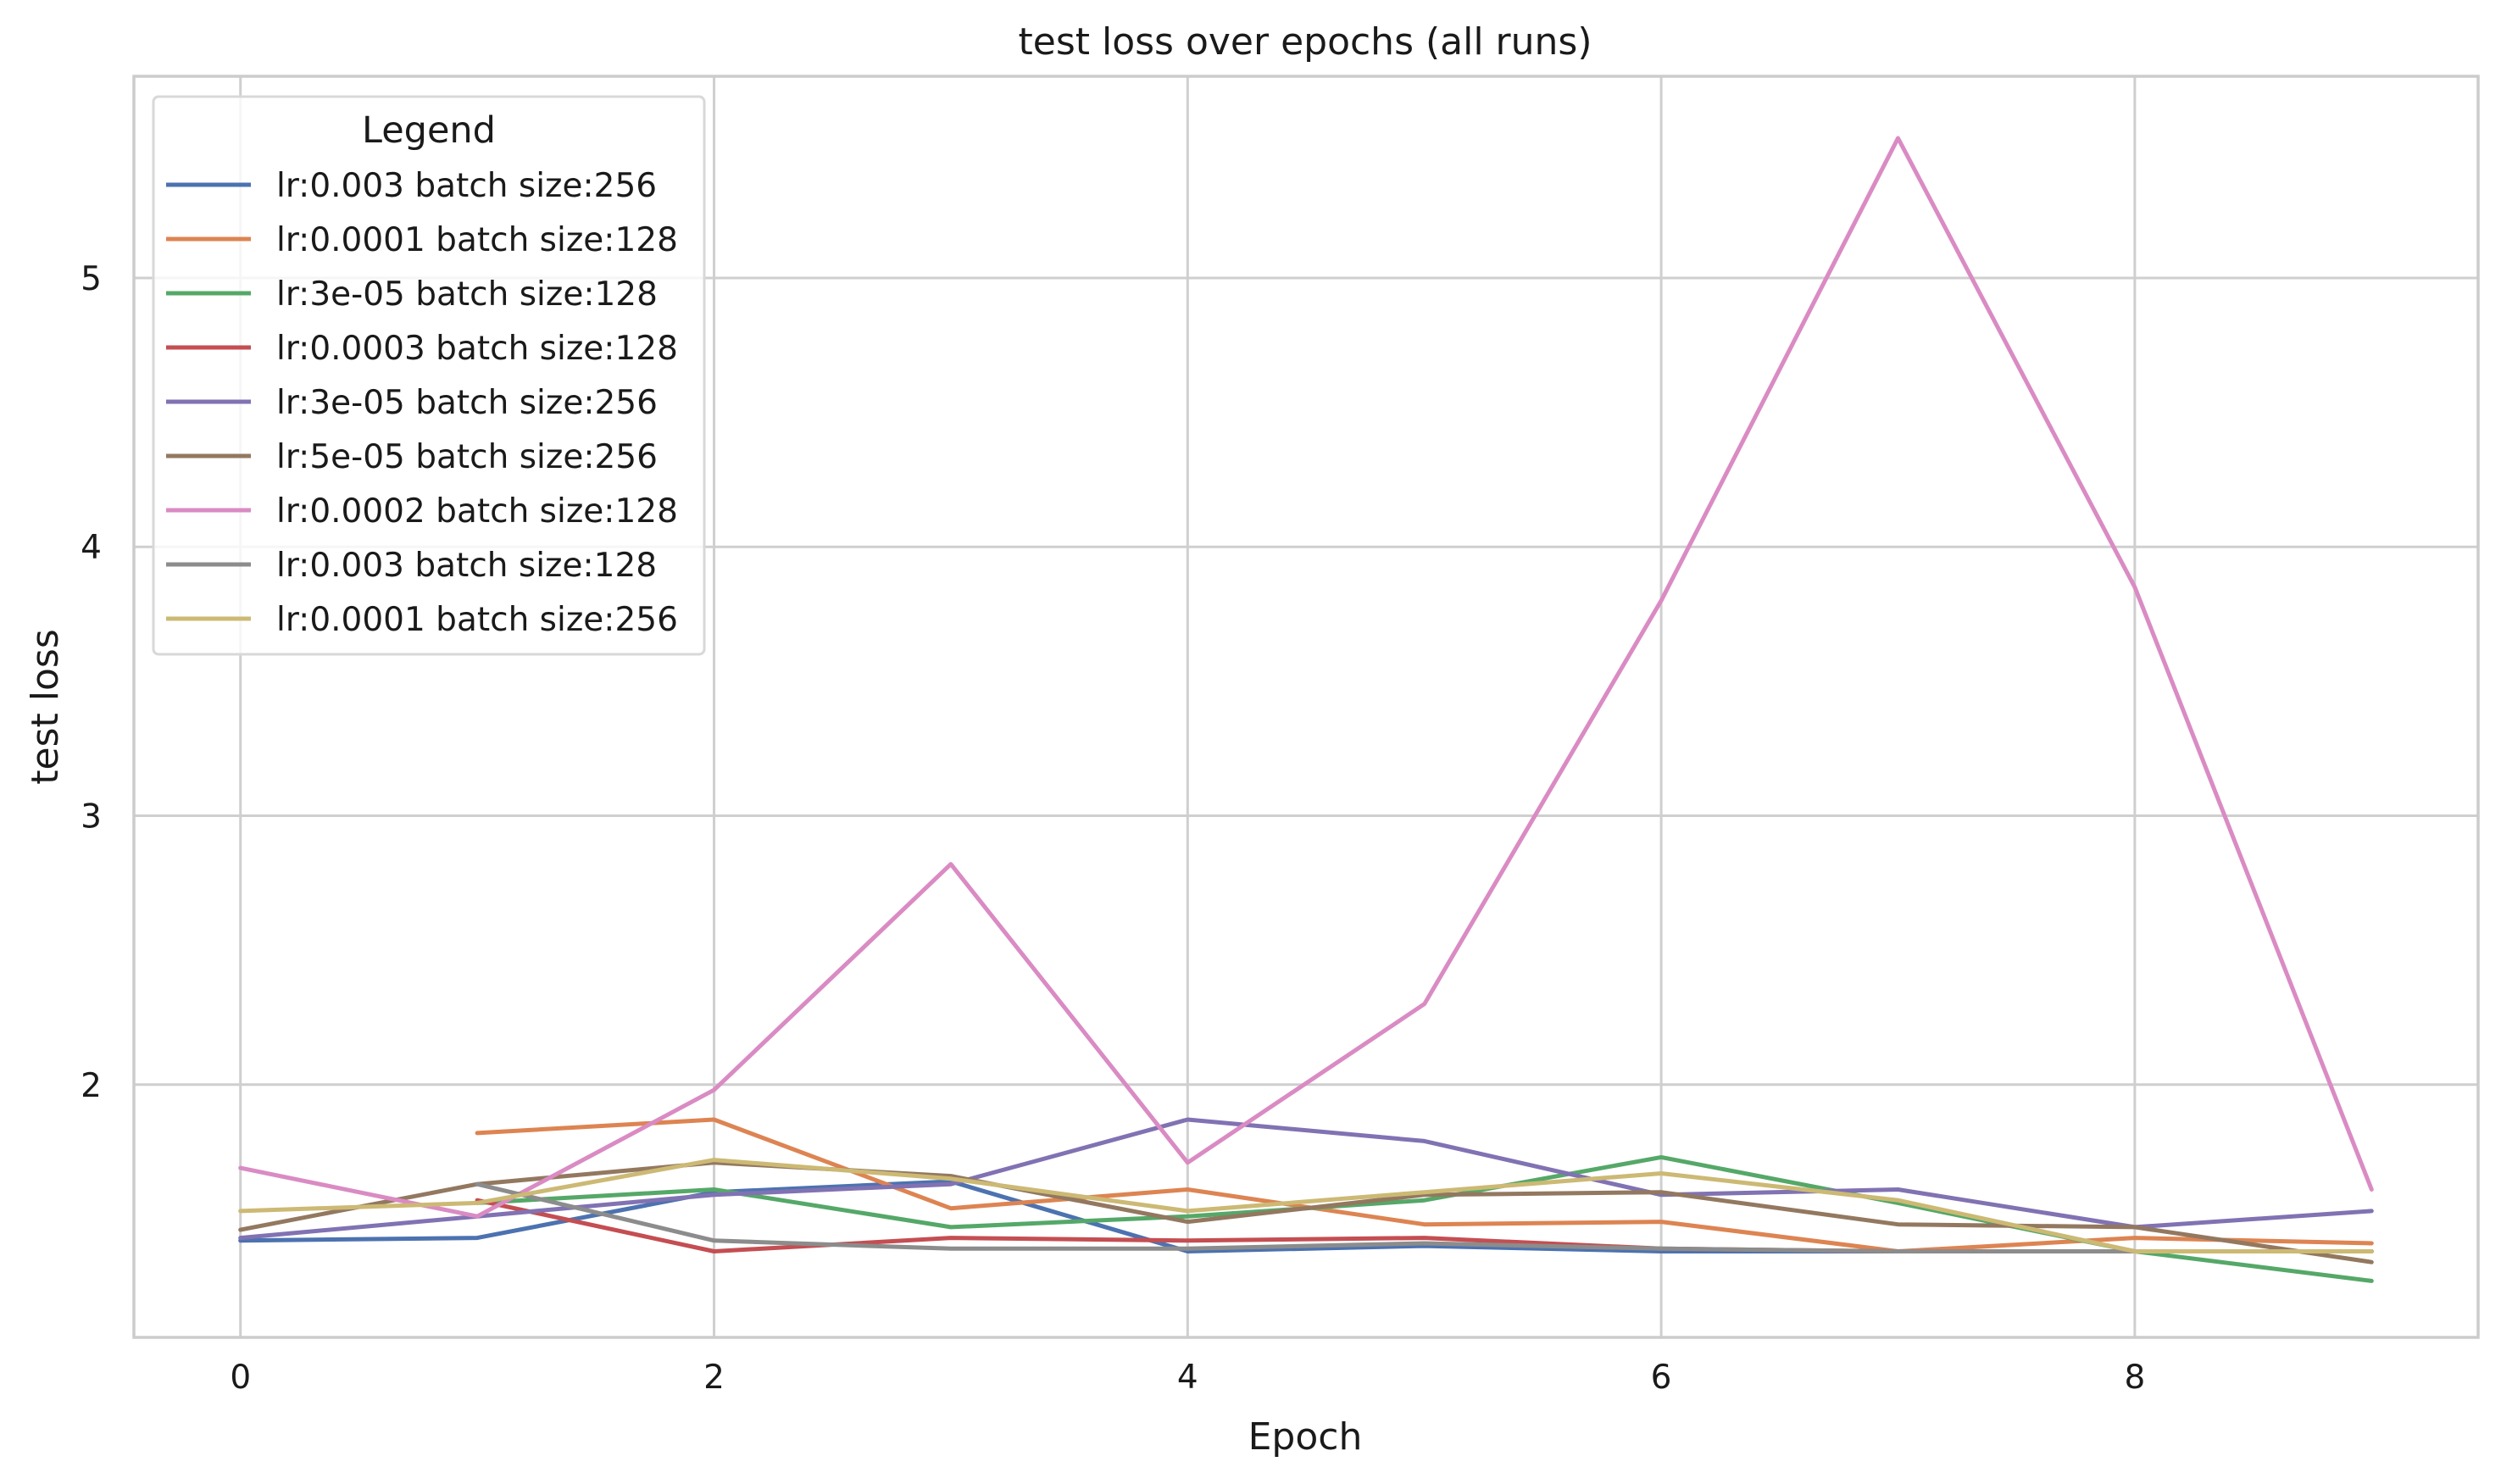 This screenshot has height=1484, width=2501. I want to click on x-tick-label: 2, so click(714, 1378).